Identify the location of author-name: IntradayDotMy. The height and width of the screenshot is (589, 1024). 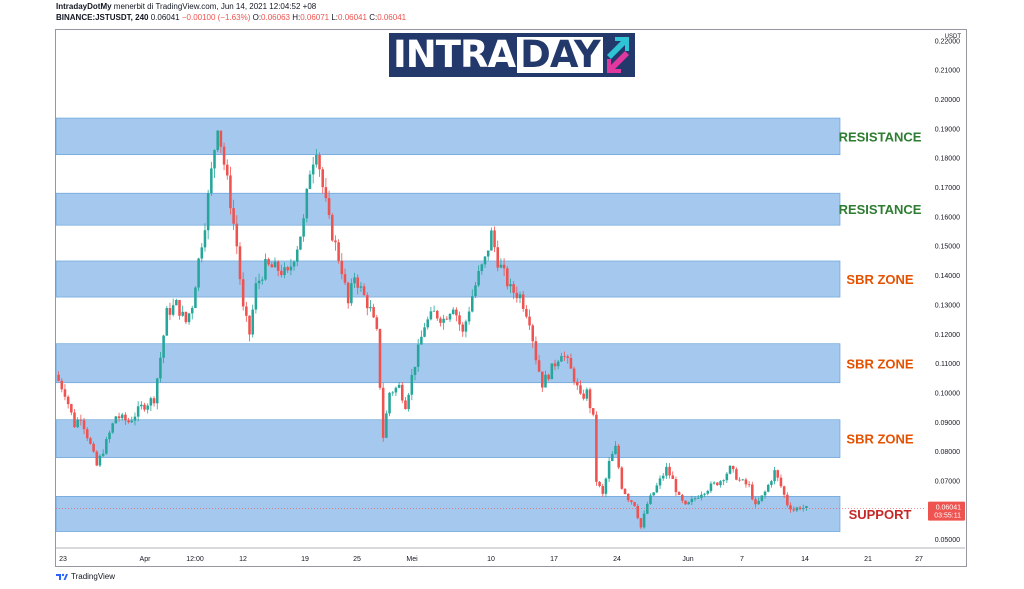
(84, 6).